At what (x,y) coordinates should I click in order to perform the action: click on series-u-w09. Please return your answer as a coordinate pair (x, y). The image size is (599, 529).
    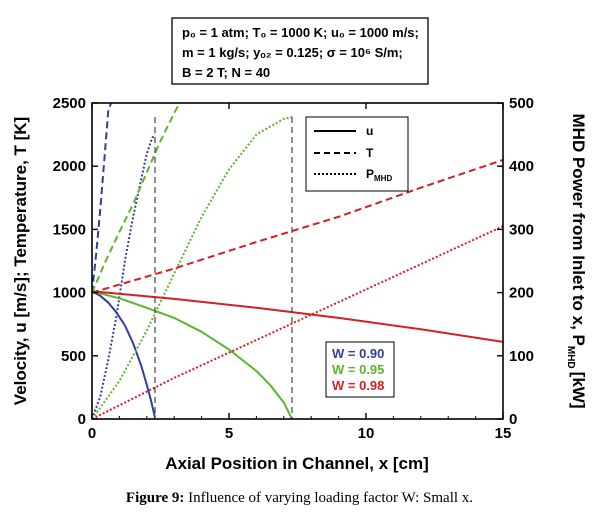
    Looking at the image, I should click on (124, 354).